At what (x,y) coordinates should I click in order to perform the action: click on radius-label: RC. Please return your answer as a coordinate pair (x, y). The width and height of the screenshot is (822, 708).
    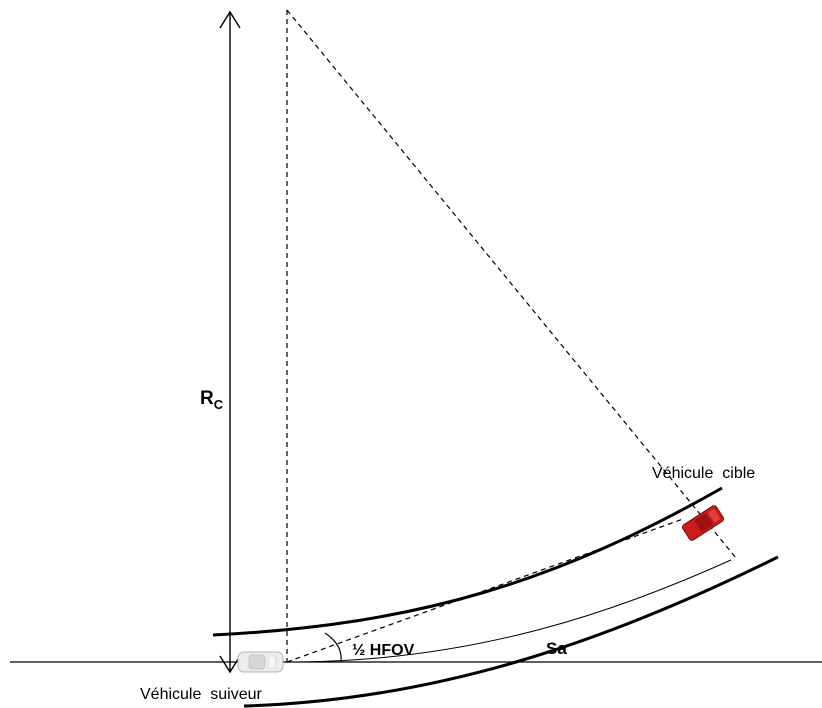
    Looking at the image, I should click on (212, 400).